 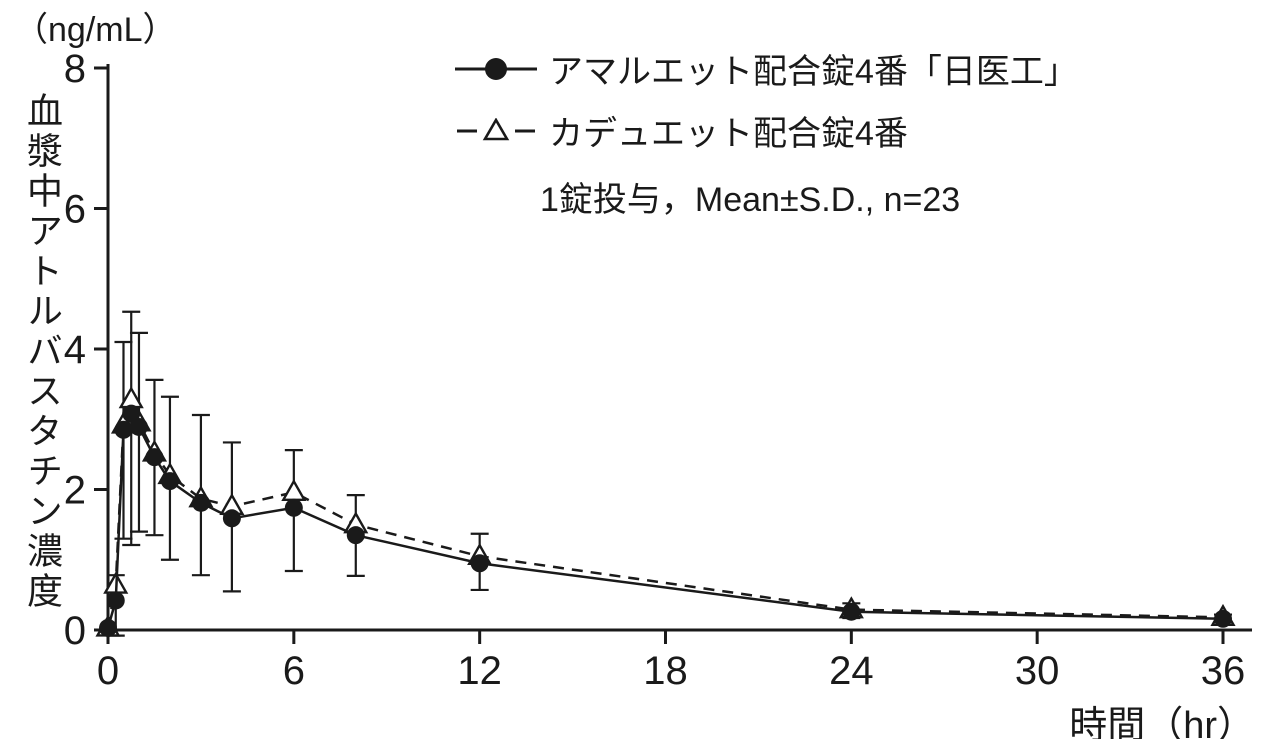 I want to click on y-axis-title: 血漿中アトルバスタチン濃度, so click(x=42, y=352).